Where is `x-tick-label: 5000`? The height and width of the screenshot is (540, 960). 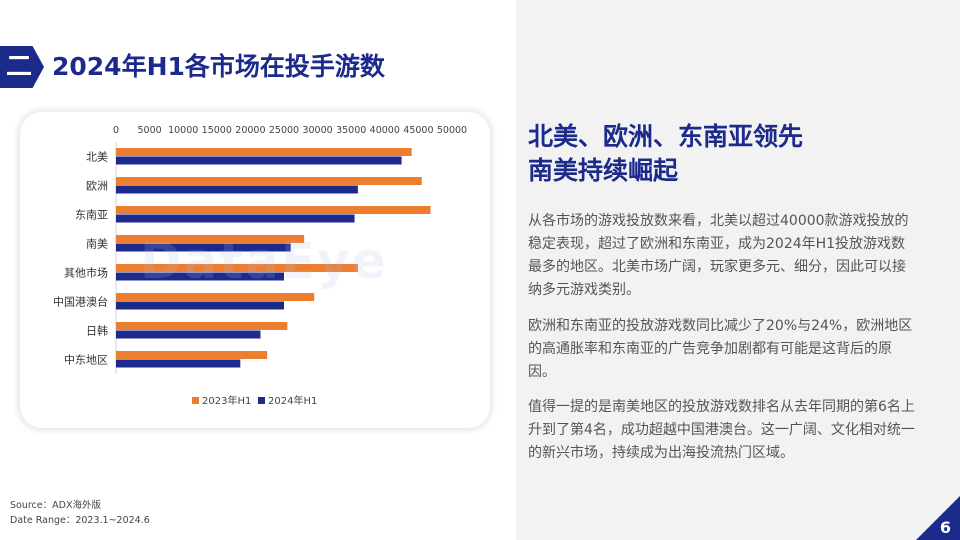
x-tick-label: 5000 is located at coordinates (150, 130).